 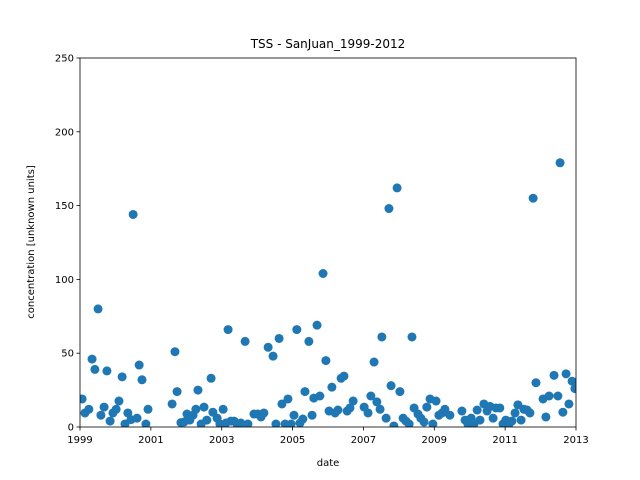 What do you see at coordinates (64, 59) in the screenshot?
I see `y-tick-label: 250` at bounding box center [64, 59].